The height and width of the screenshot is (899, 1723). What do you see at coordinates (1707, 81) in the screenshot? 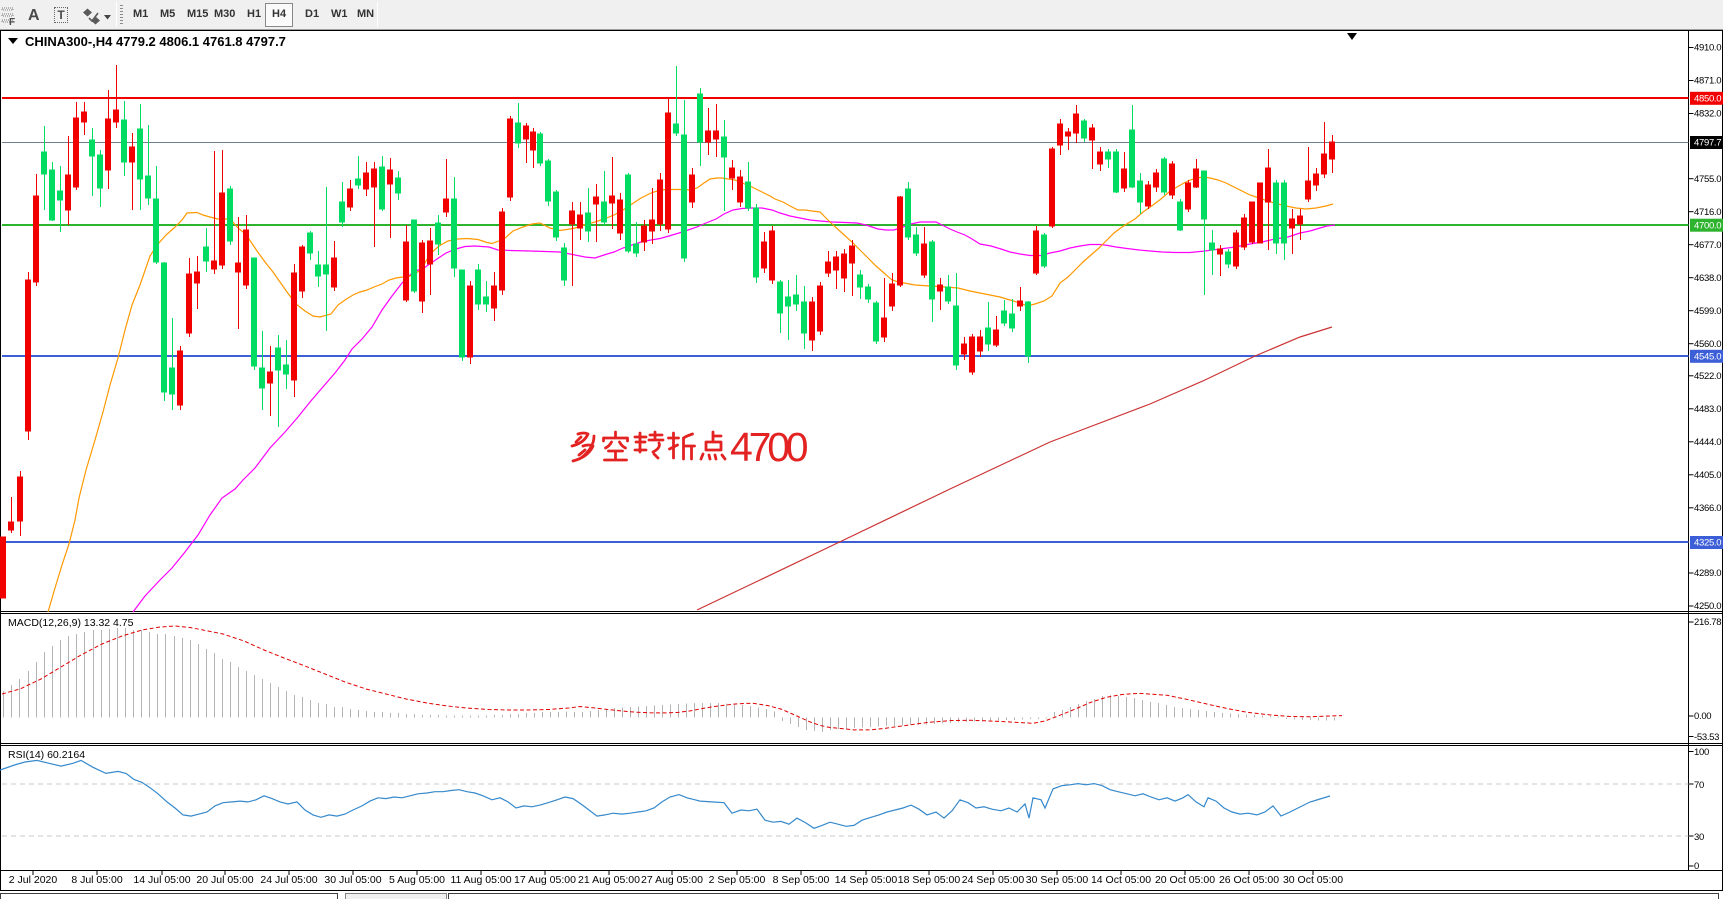
I see `svg-text: 4871.0` at bounding box center [1707, 81].